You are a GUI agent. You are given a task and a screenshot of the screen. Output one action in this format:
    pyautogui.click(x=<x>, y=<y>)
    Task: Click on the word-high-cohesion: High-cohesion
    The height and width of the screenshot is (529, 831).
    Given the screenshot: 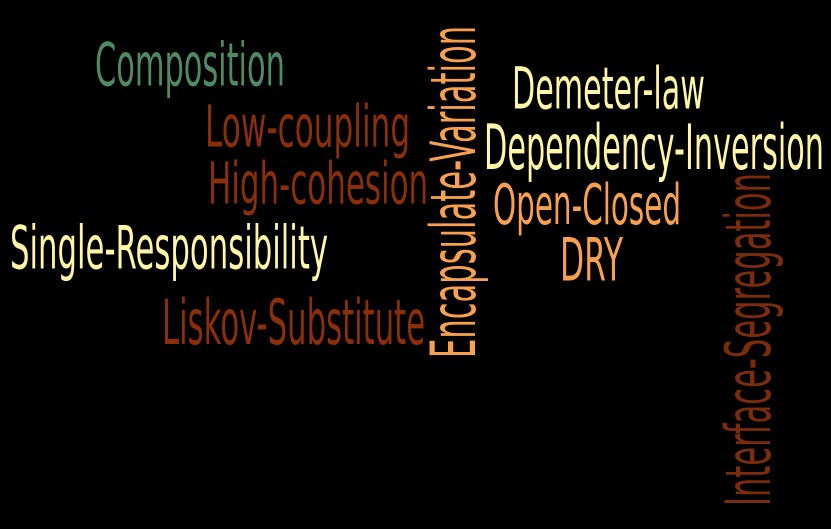 What is the action you would take?
    pyautogui.click(x=318, y=183)
    